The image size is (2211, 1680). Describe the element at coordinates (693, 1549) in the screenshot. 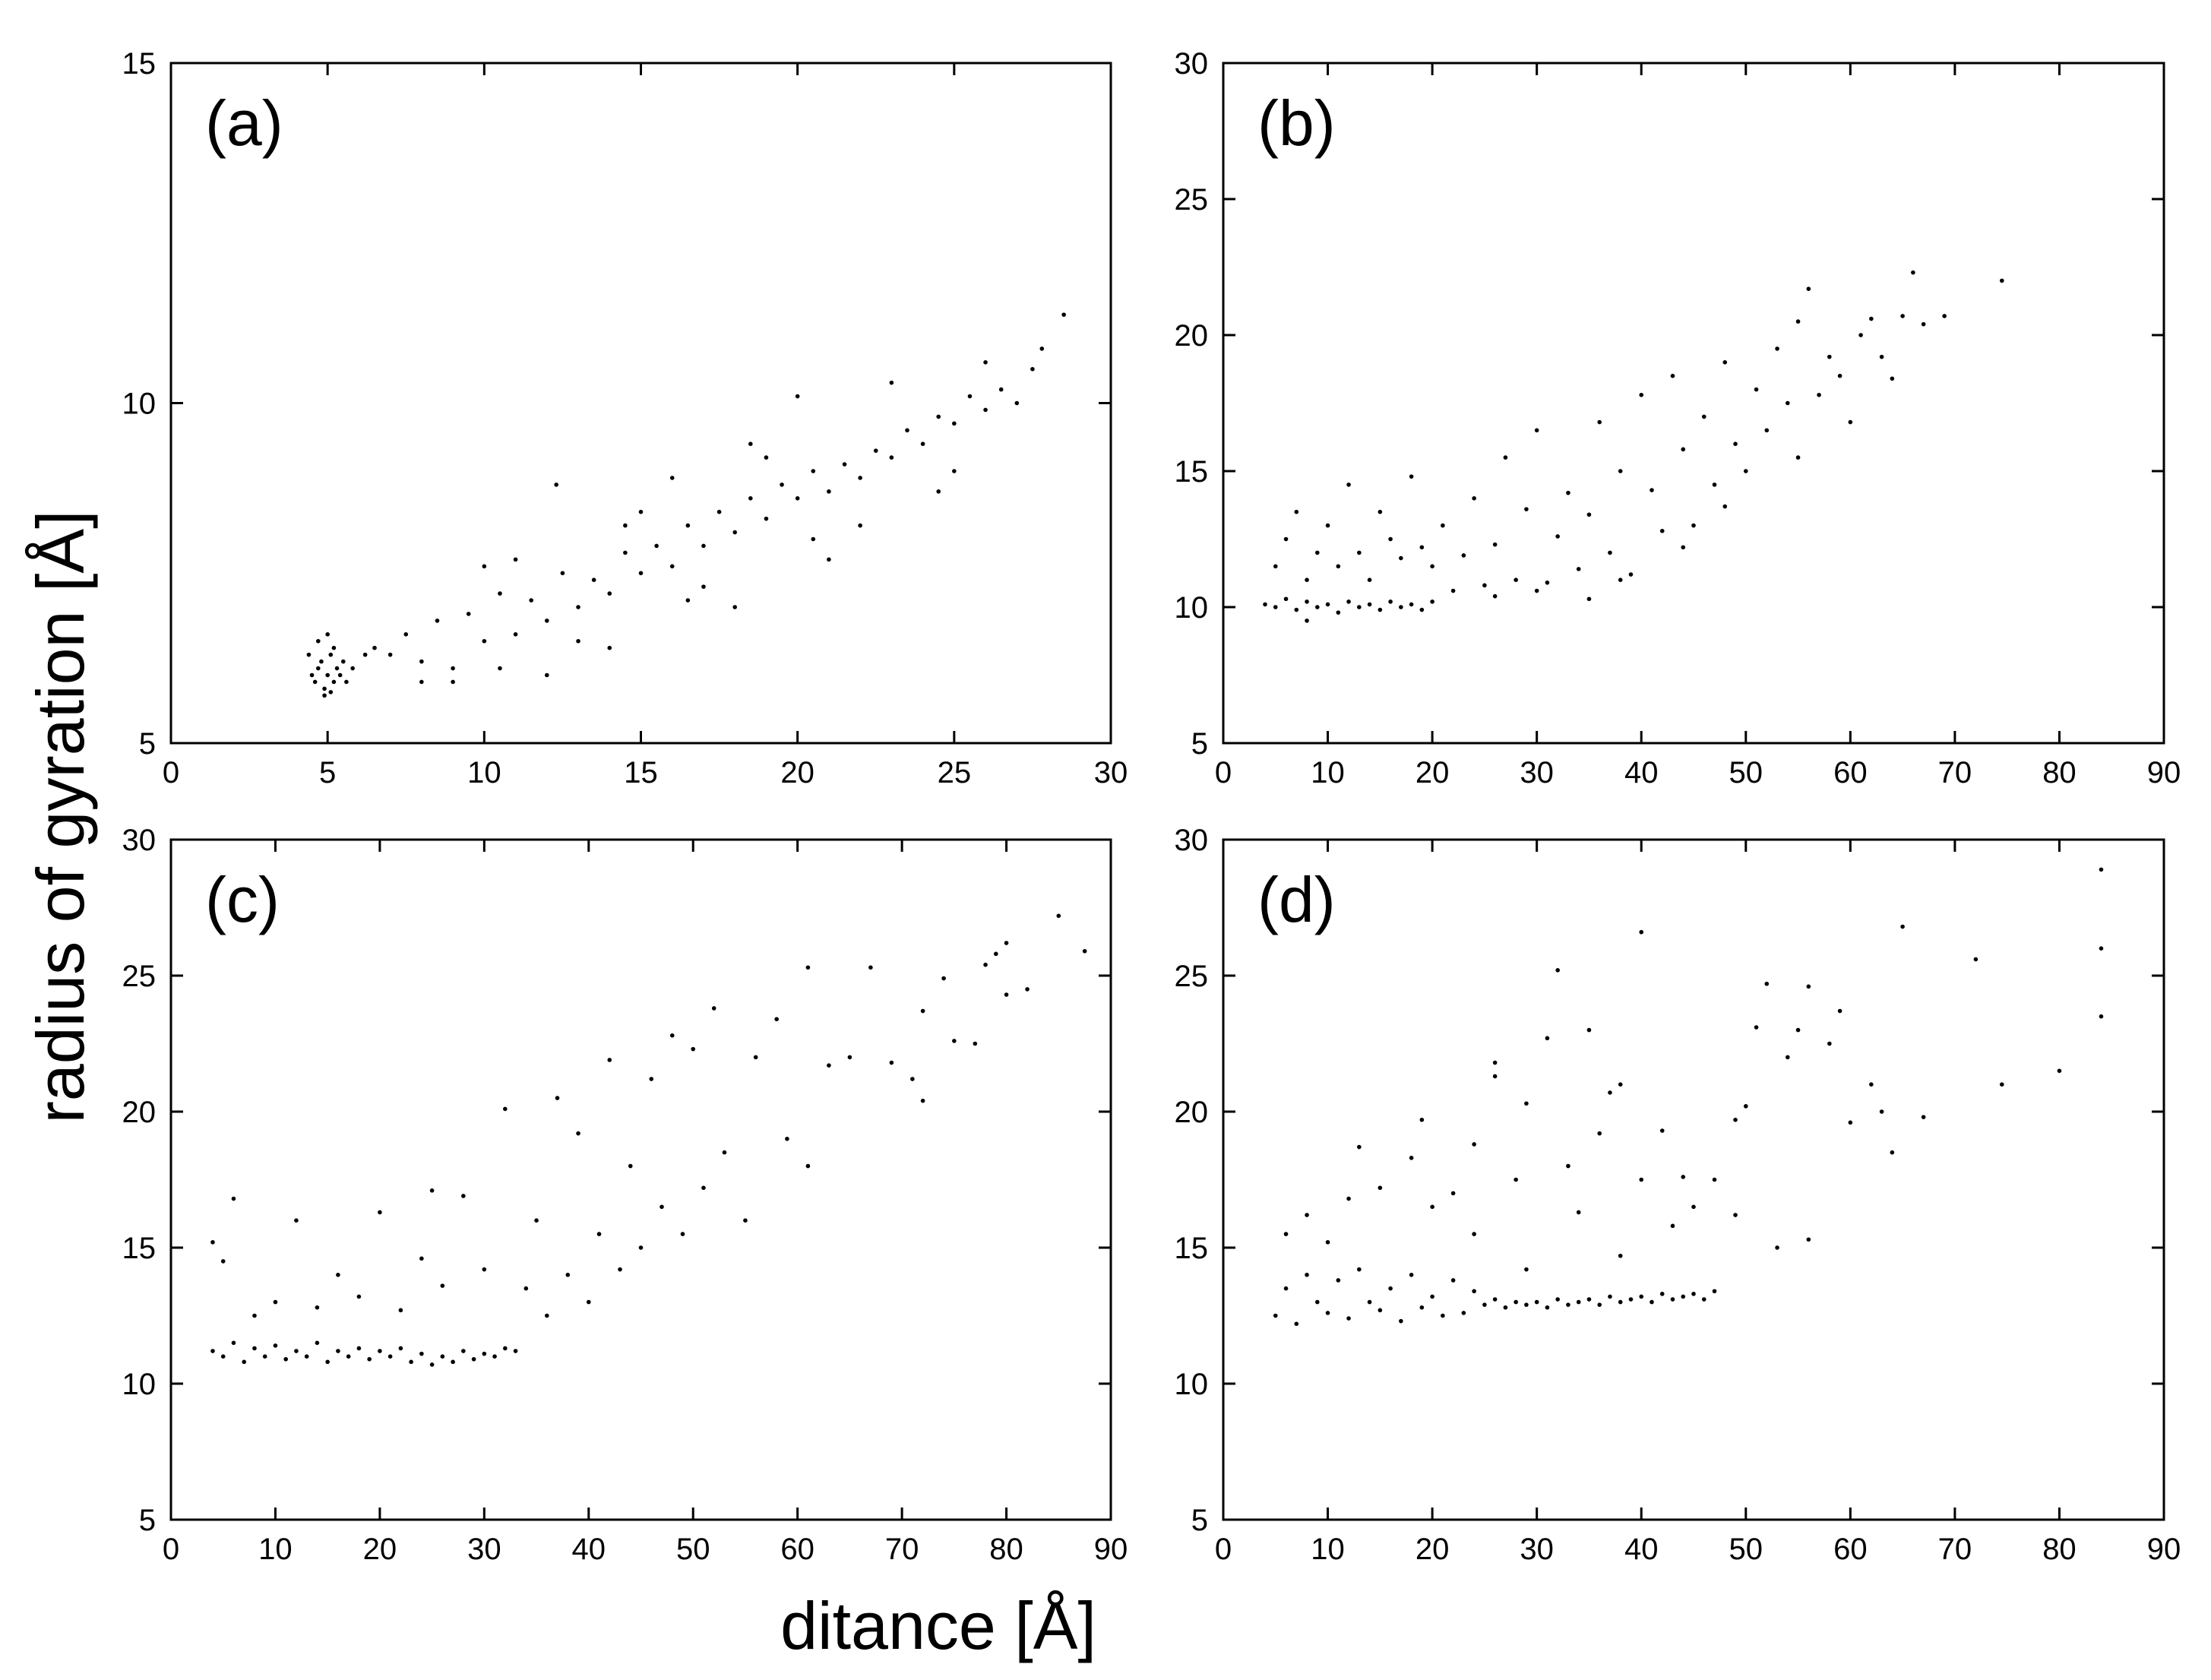

I see `x-tick-label: 50` at that location.